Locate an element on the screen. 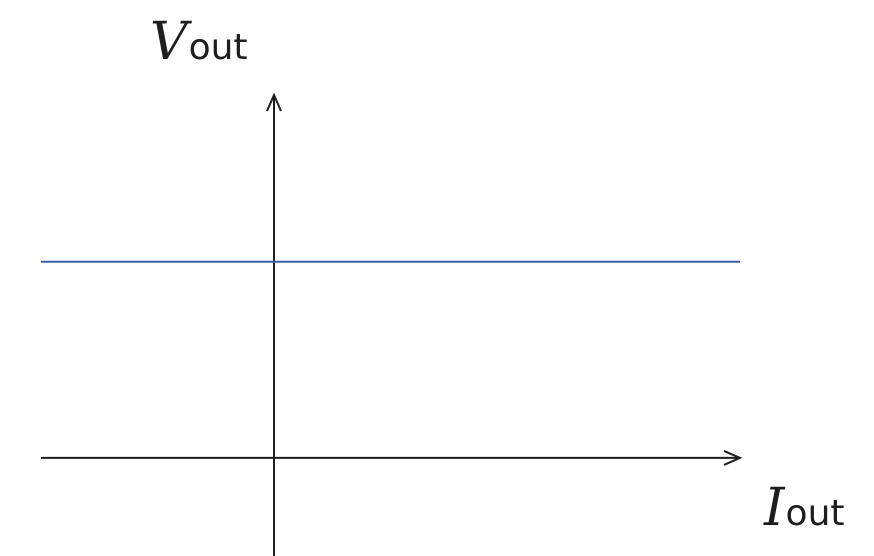 The image size is (874, 556). x-axis-subscript: out is located at coordinates (815, 513).